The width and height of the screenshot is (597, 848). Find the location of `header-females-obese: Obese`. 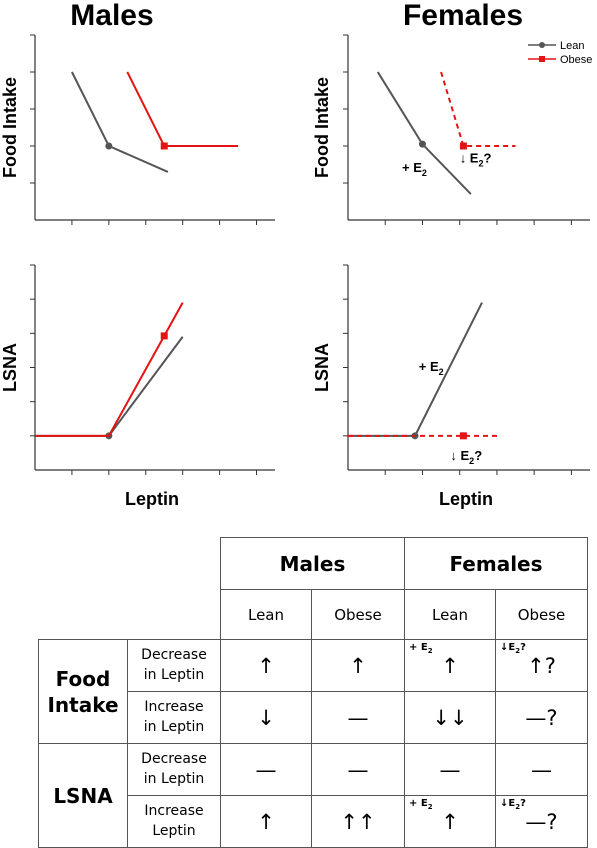

header-females-obese: Obese is located at coordinates (541, 614).